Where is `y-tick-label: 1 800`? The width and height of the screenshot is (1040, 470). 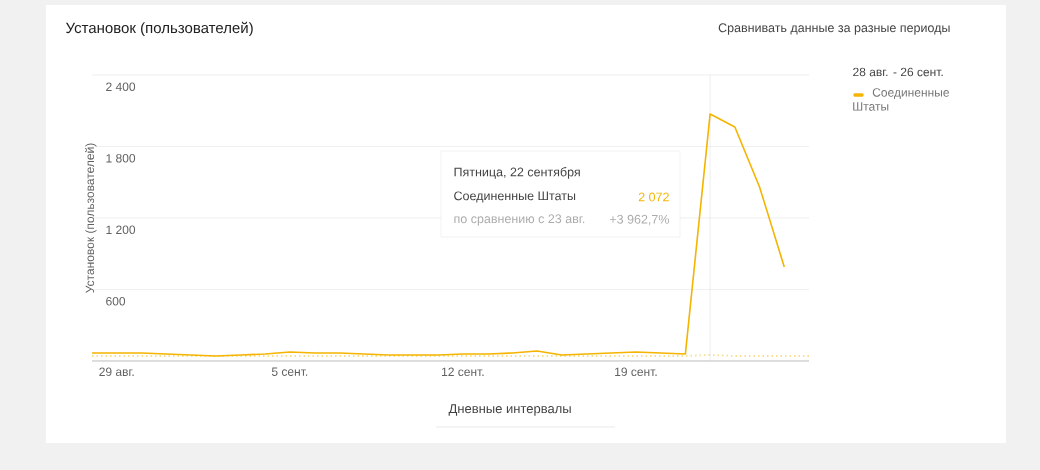
y-tick-label: 1 800 is located at coordinates (121, 158).